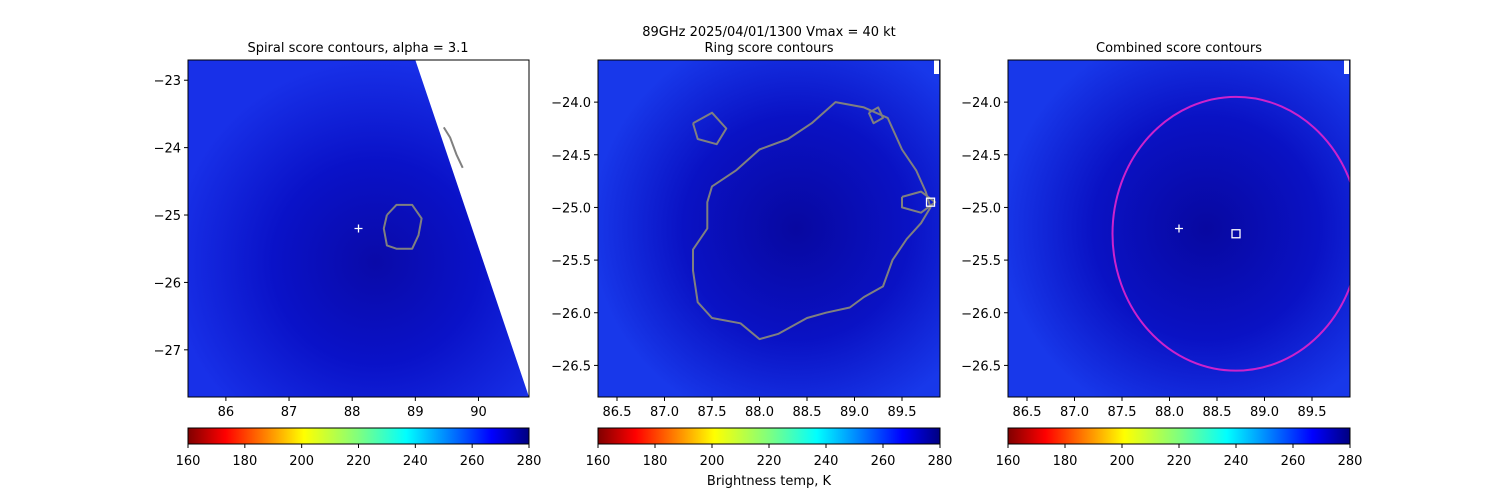  Describe the element at coordinates (289, 412) in the screenshot. I see `x-tick-label: 87` at that location.